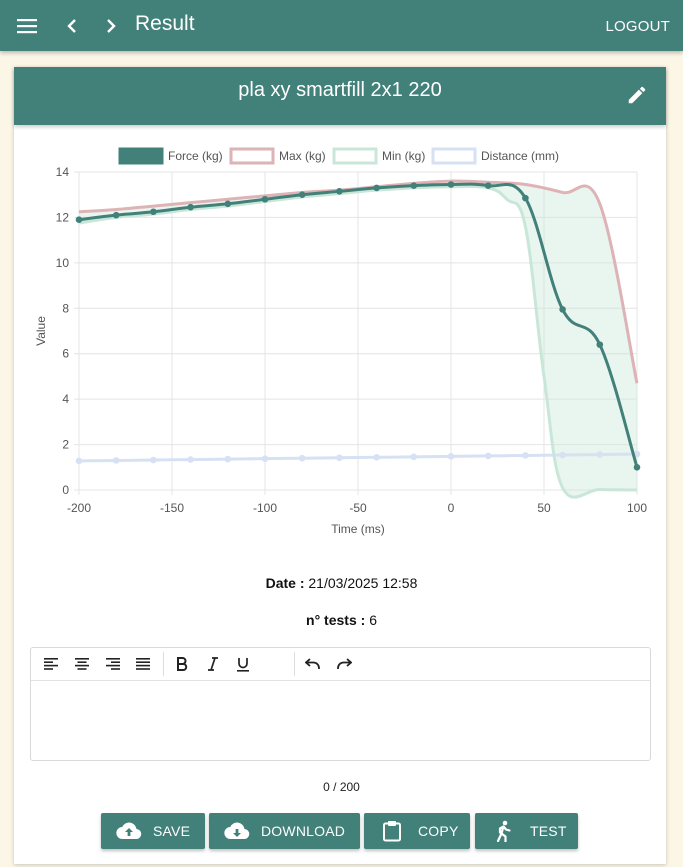 The width and height of the screenshot is (683, 867). Describe the element at coordinates (340, 720) in the screenshot. I see `notes-text-area` at that location.